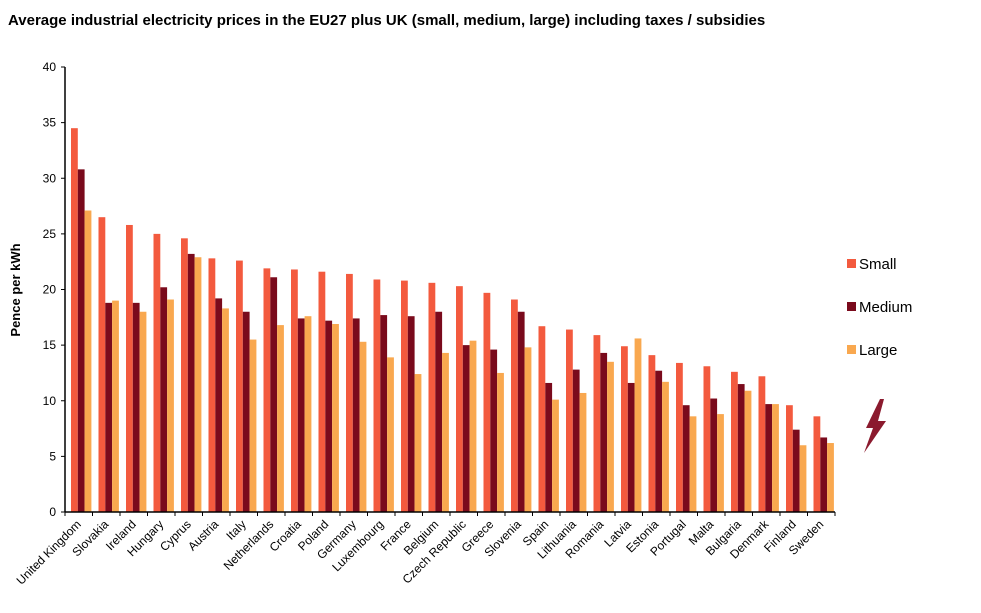 The image size is (981, 613). Describe the element at coordinates (875, 426) in the screenshot. I see `lightning-bolt-icon` at that location.